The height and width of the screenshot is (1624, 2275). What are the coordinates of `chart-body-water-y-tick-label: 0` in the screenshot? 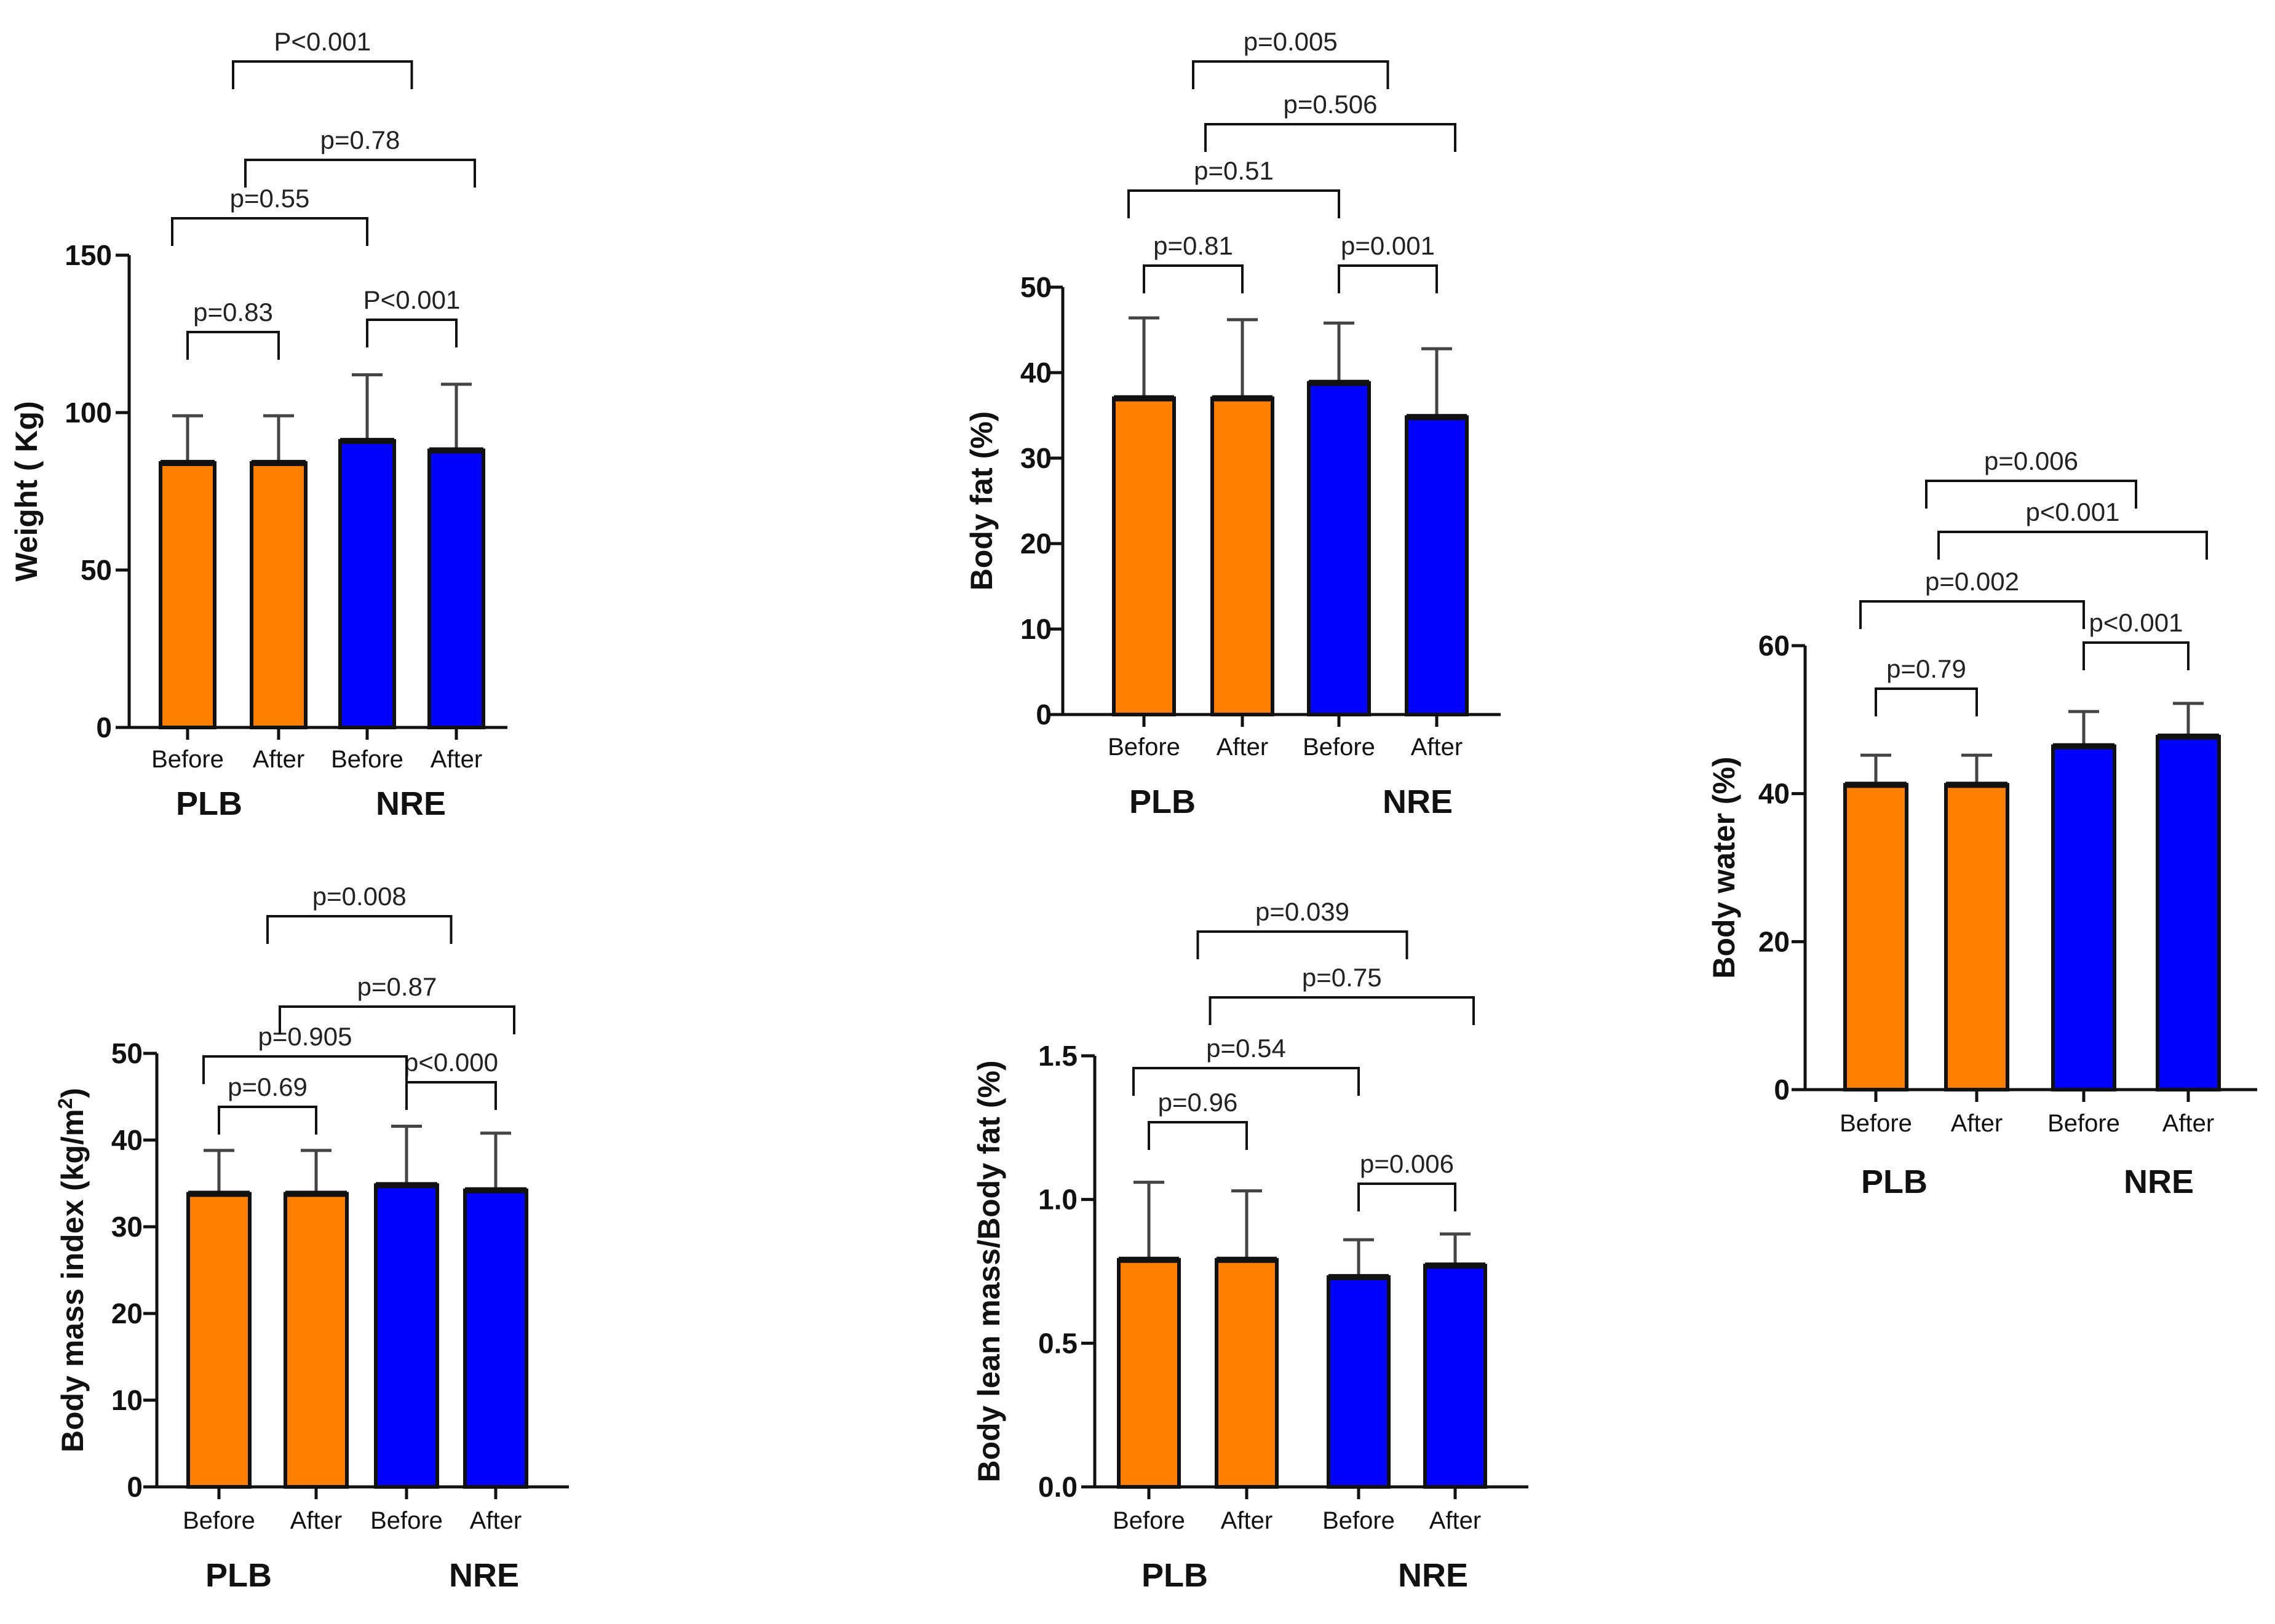 It's located at (1782, 1090).